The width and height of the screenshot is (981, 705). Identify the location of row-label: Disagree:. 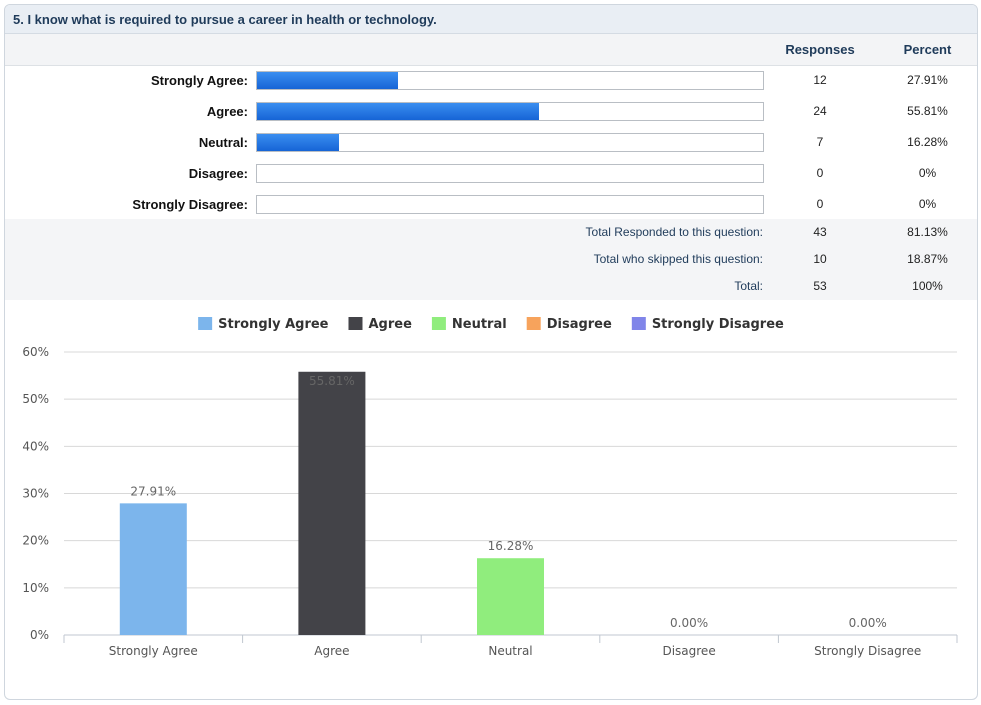
(218, 173).